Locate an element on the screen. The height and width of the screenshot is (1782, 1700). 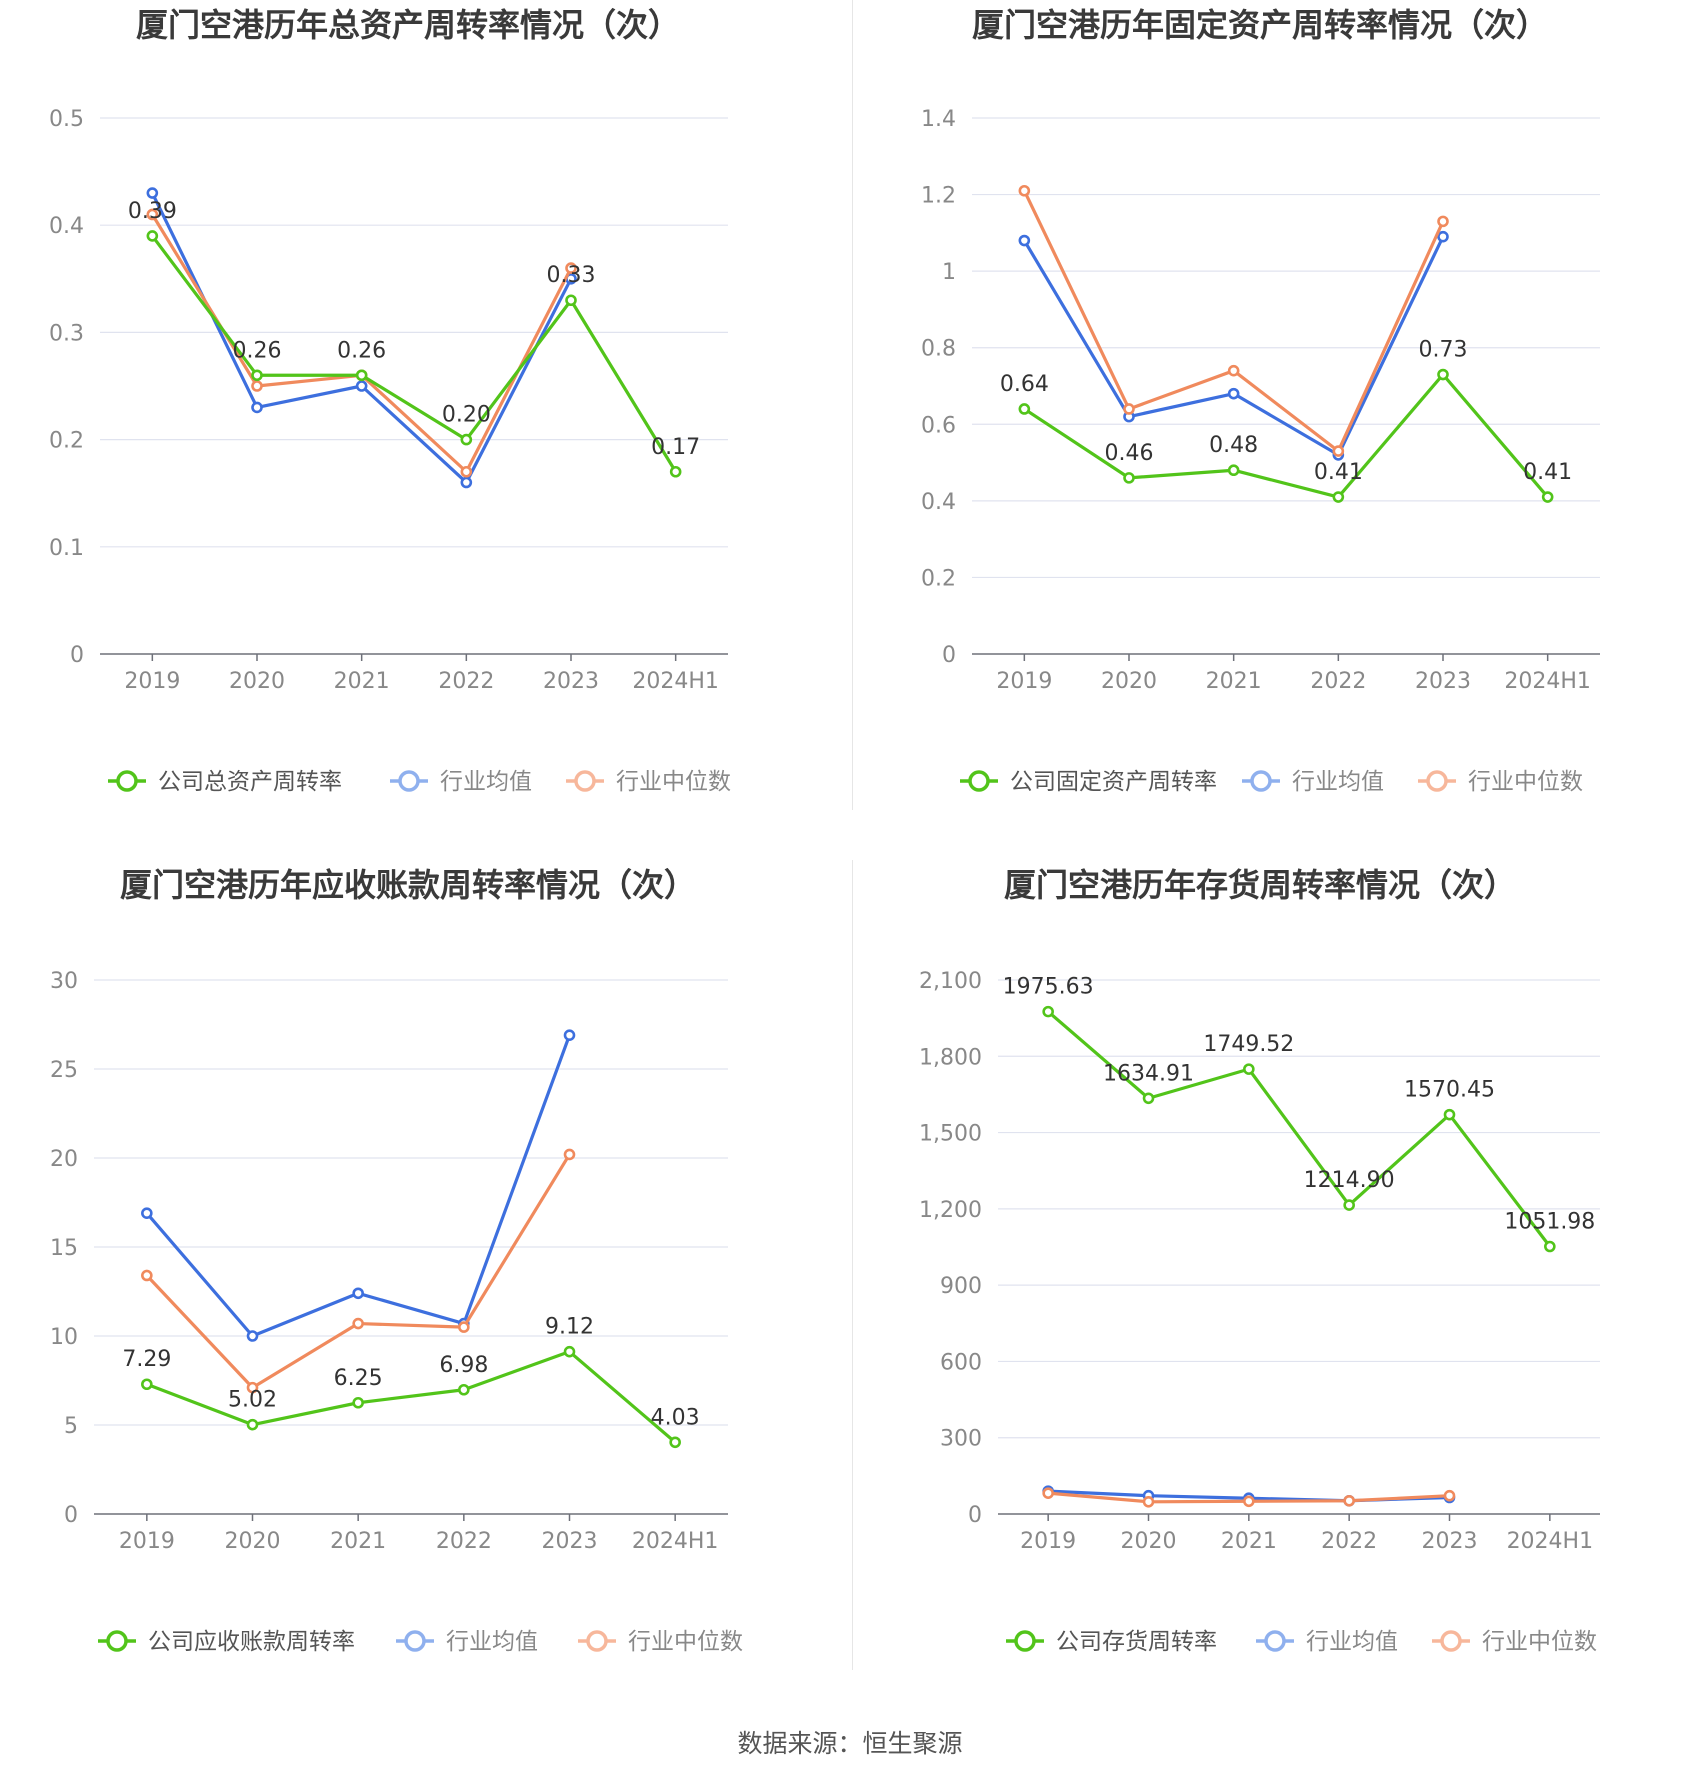
legend-label: 行业中位数 is located at coordinates (673, 782).